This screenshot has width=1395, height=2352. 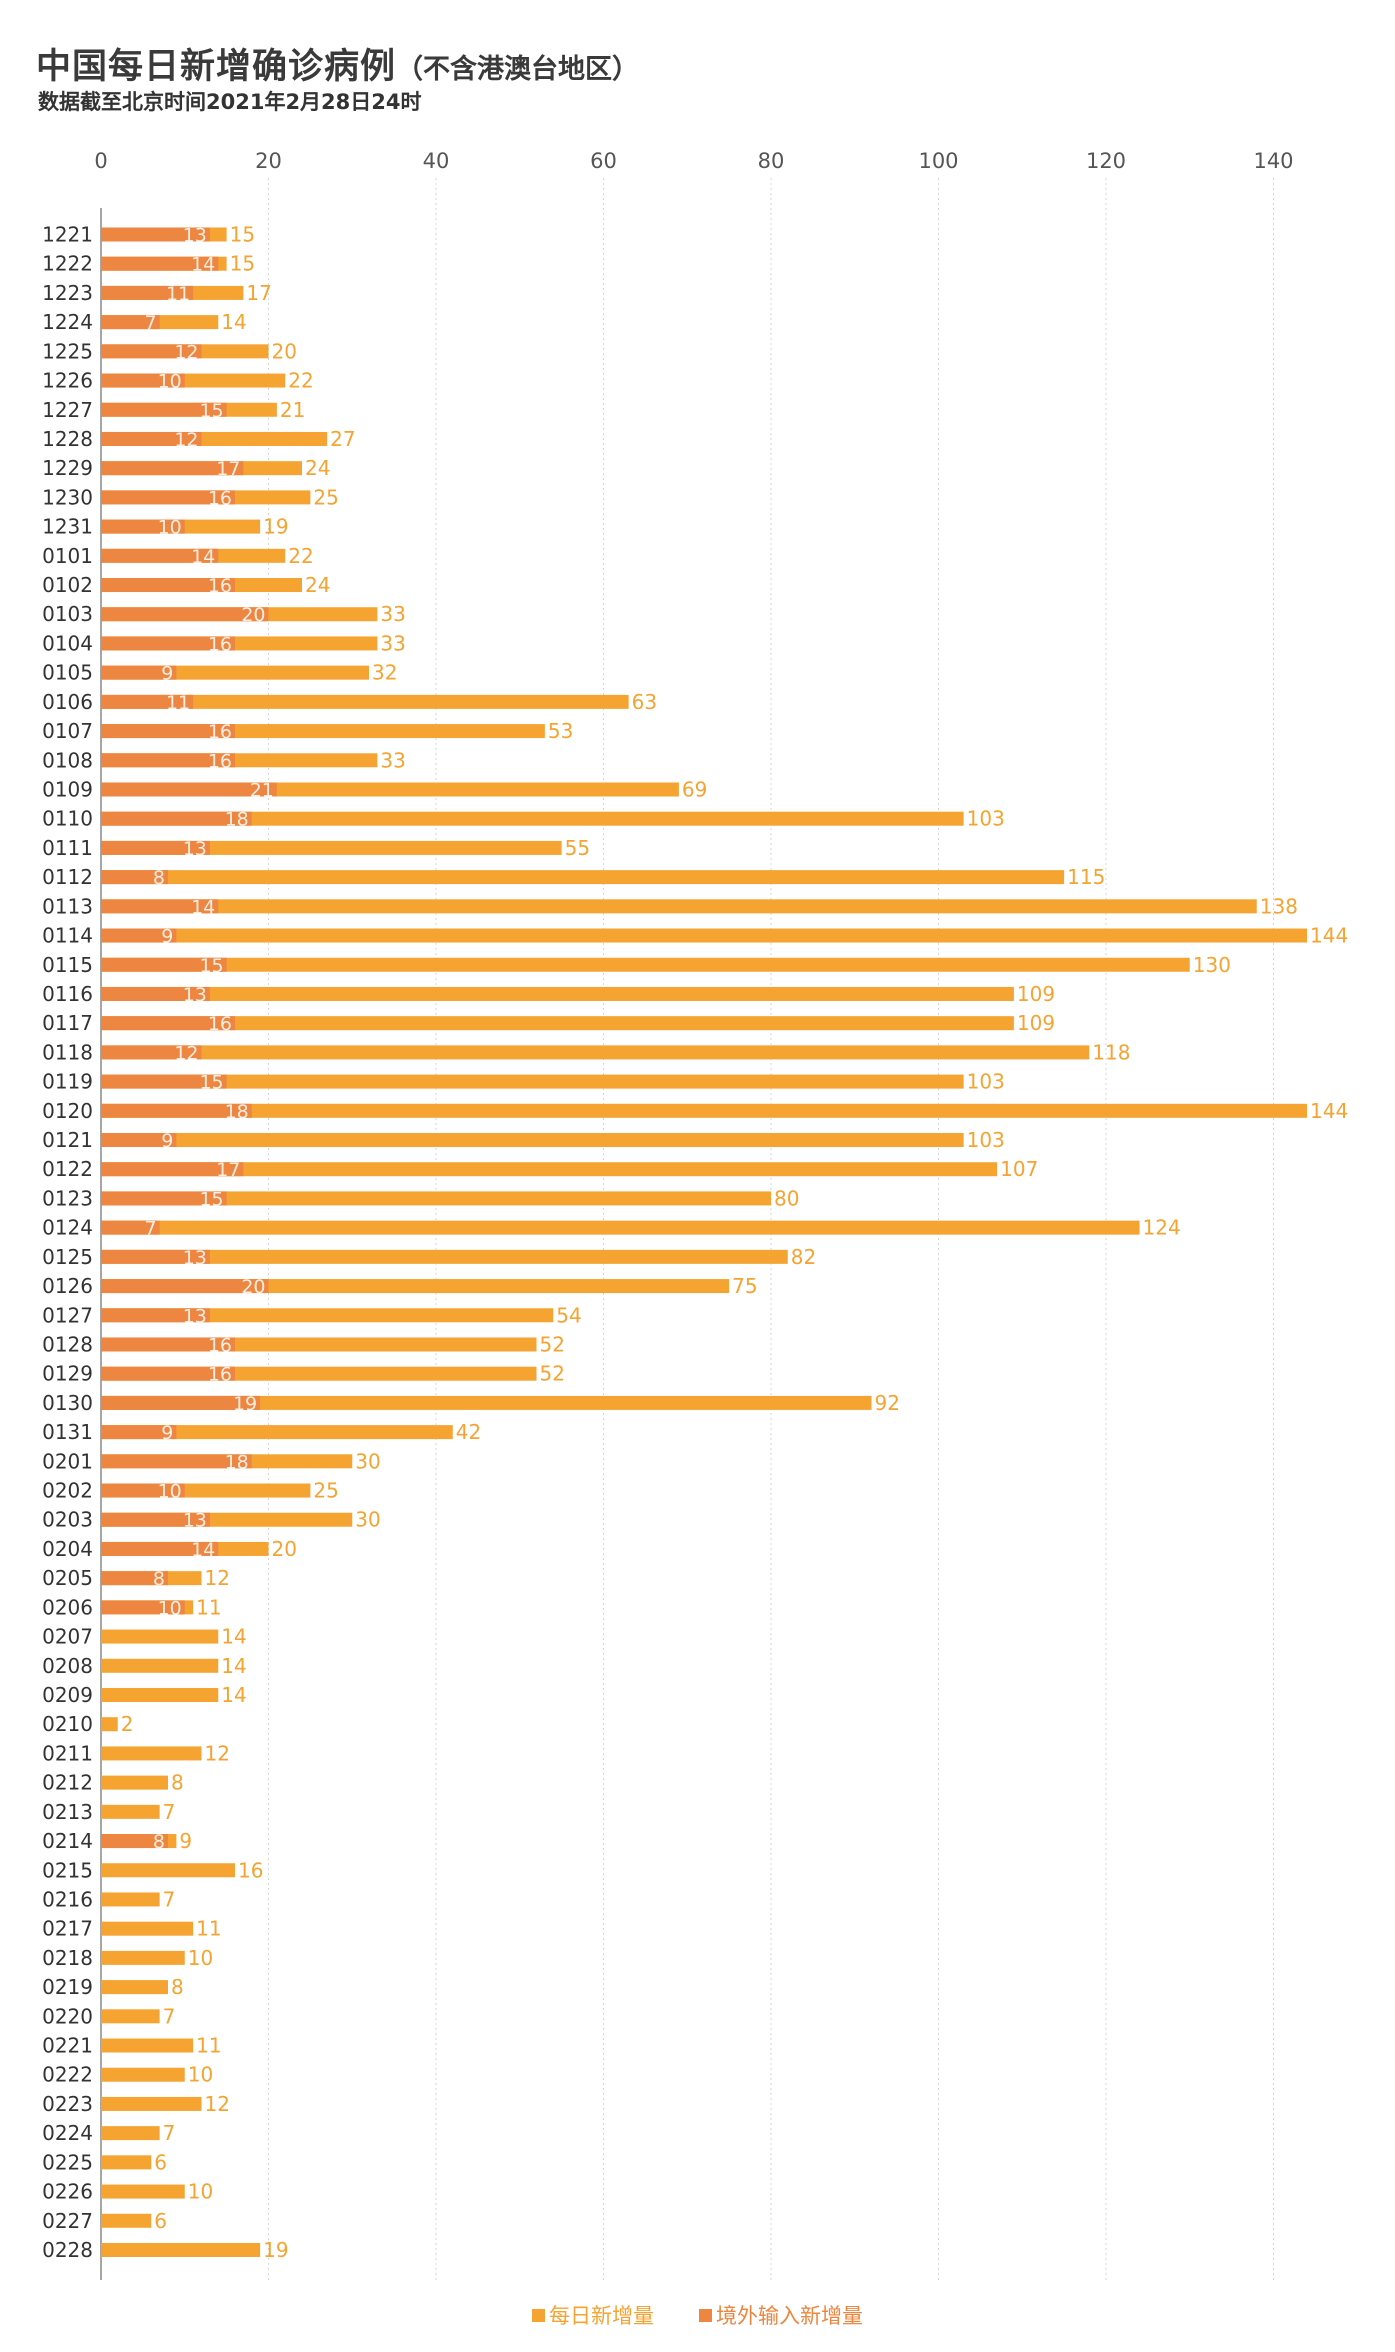 I want to click on imported-value-label-1221: 13, so click(x=195, y=236).